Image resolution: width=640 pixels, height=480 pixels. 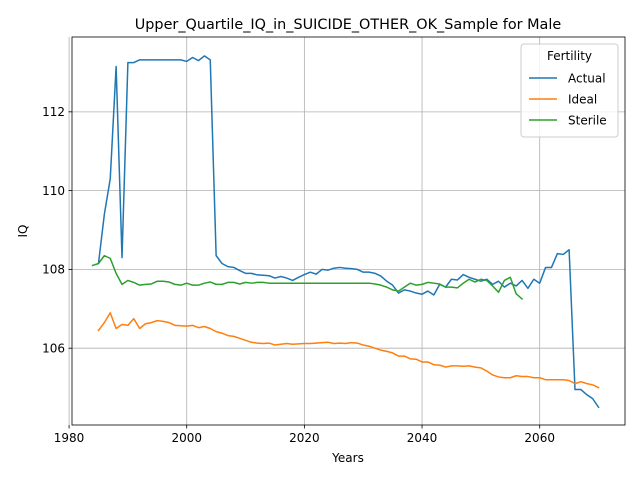 What do you see at coordinates (582, 99) in the screenshot?
I see `legend-label-ideal: Ideal` at bounding box center [582, 99].